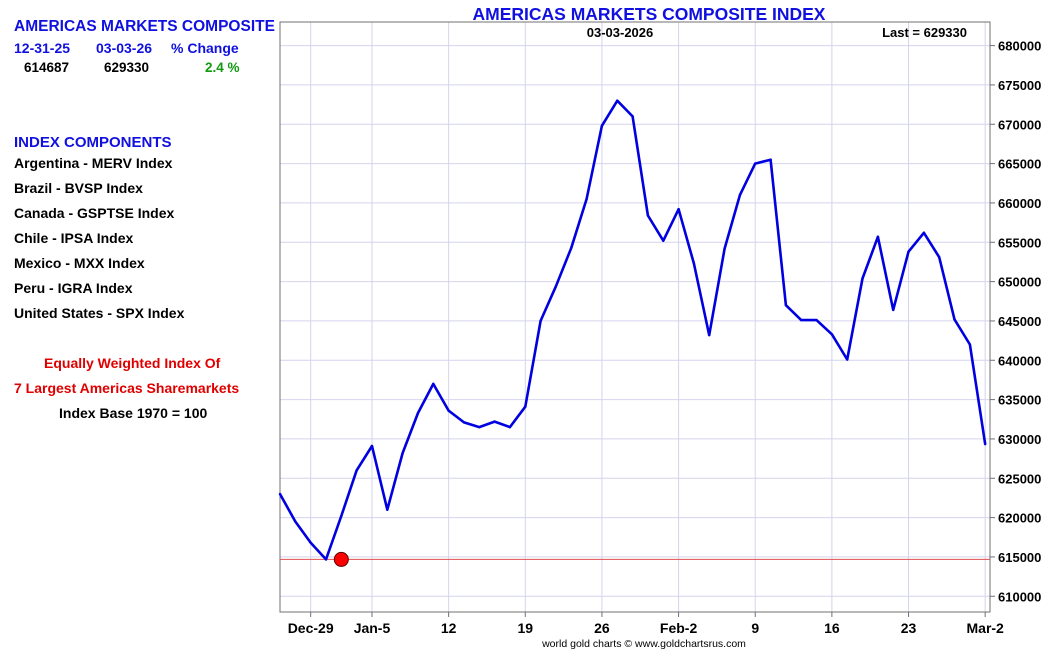 The height and width of the screenshot is (650, 1050). Describe the element at coordinates (205, 48) in the screenshot. I see `summary-col3-header: % Change` at that location.